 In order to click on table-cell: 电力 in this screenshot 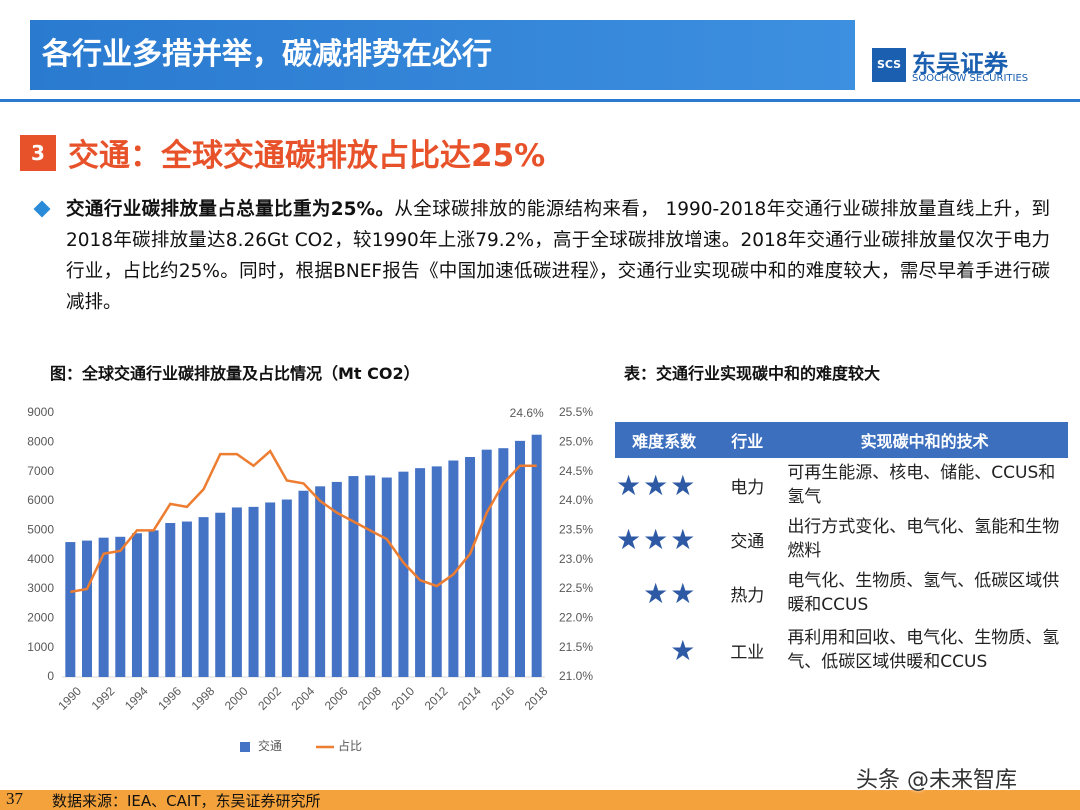, I will do `click(747, 487)`.